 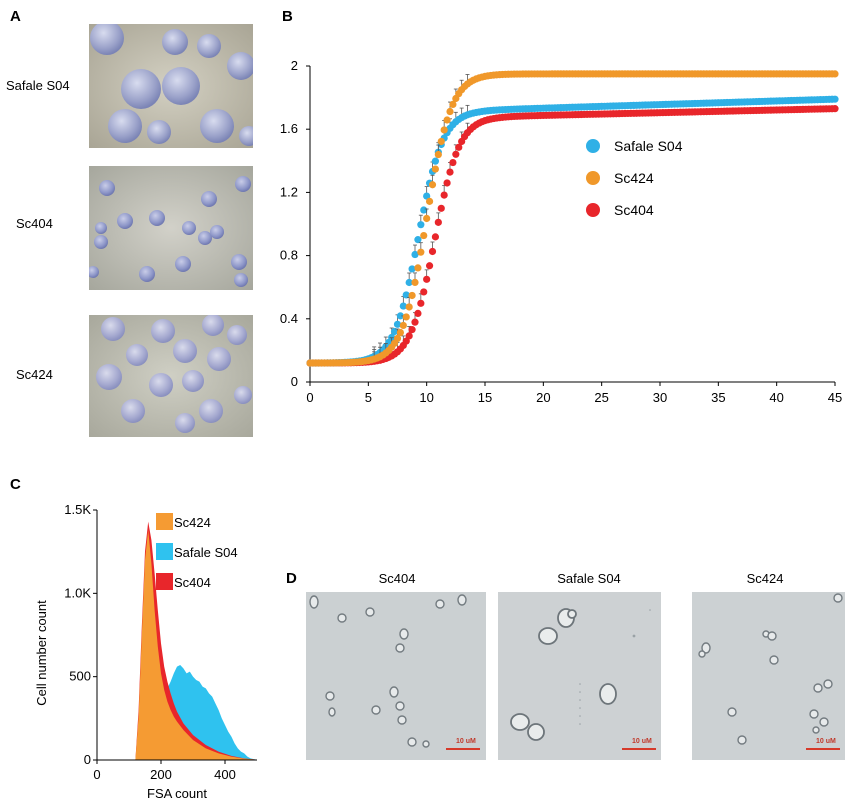 What do you see at coordinates (579, 676) in the screenshot?
I see `micro-image-safale-s04: 10 uM` at bounding box center [579, 676].